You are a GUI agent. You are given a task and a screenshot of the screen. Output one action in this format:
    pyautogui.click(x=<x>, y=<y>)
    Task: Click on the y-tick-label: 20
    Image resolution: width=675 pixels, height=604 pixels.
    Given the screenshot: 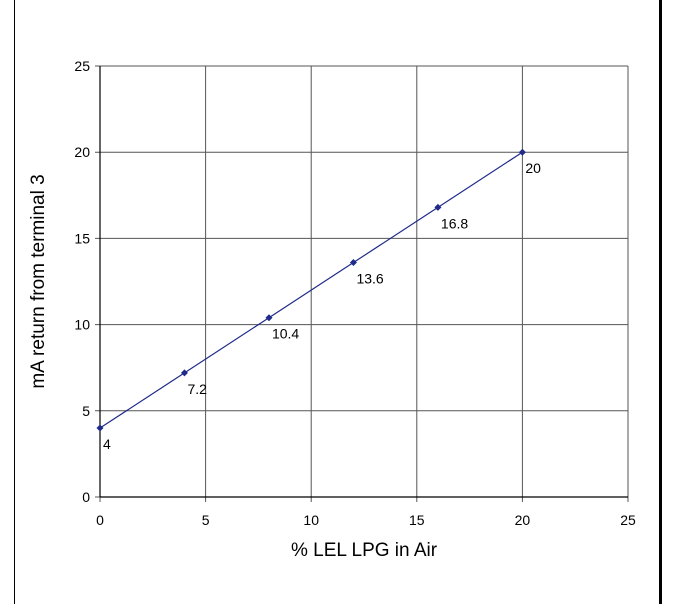 What is the action you would take?
    pyautogui.click(x=82, y=152)
    